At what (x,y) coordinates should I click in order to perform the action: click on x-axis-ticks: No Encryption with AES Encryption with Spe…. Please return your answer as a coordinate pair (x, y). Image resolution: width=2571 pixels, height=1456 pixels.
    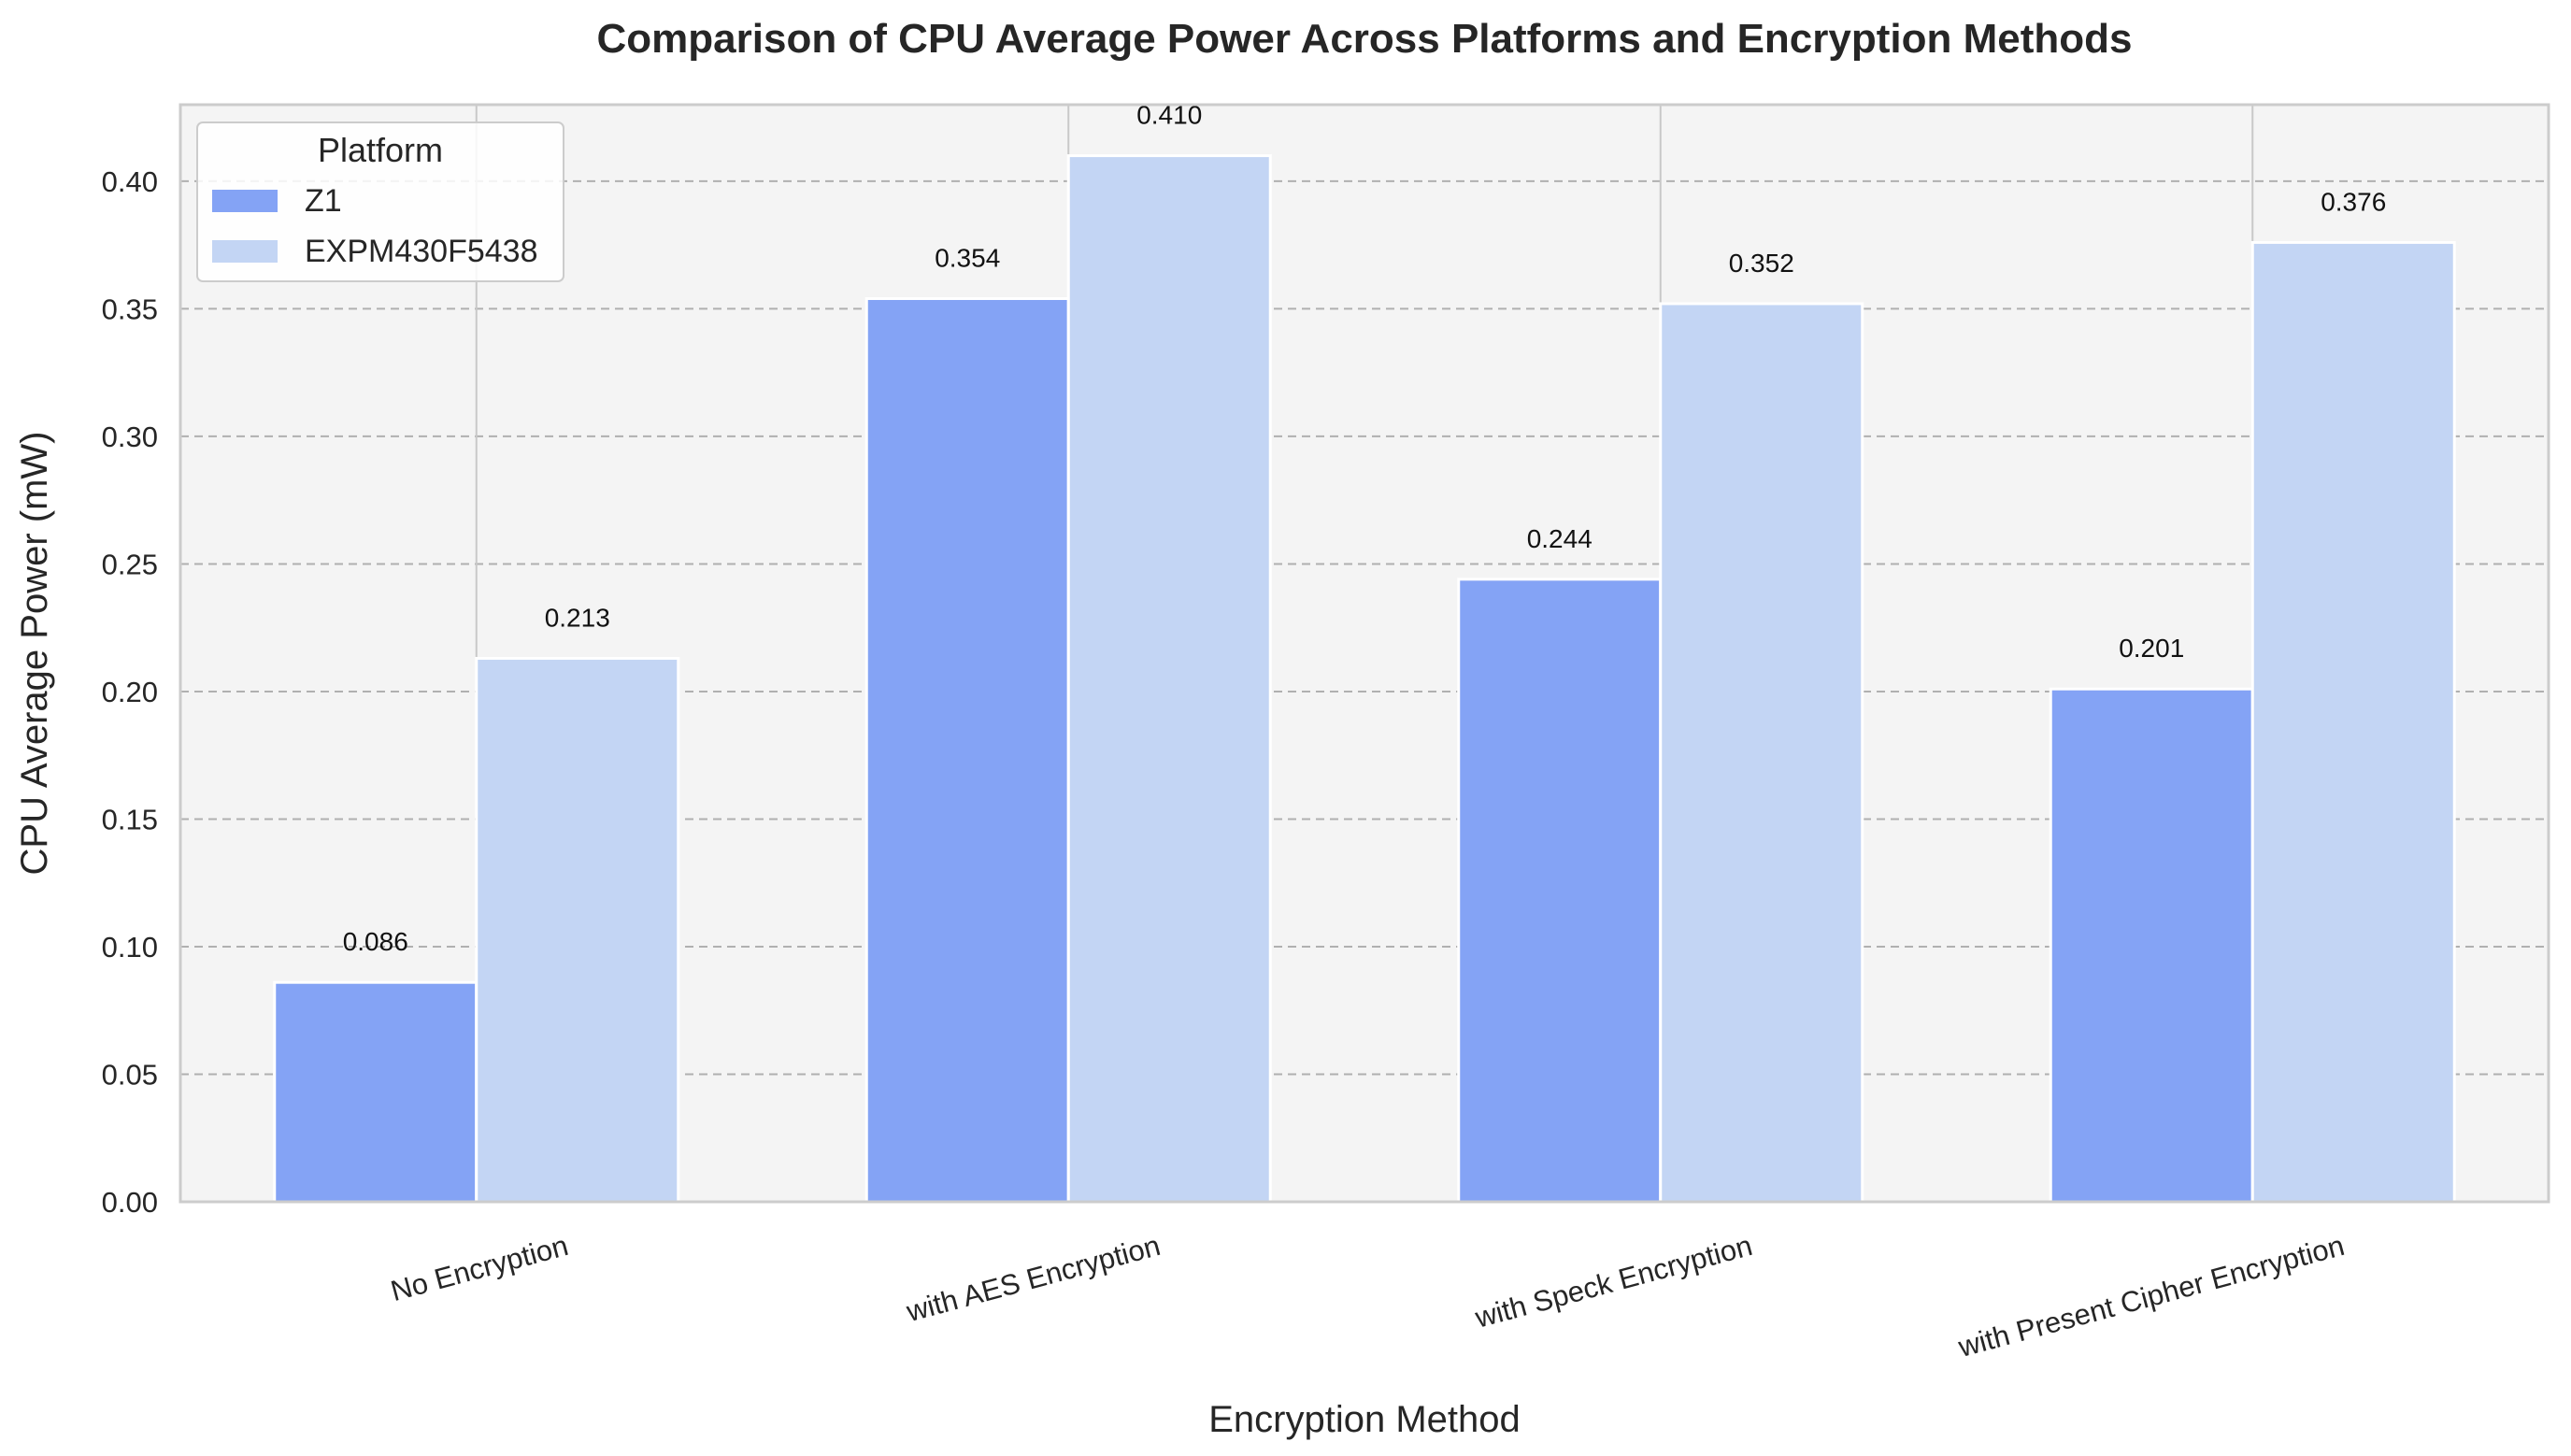
    Looking at the image, I should click on (1367, 1296).